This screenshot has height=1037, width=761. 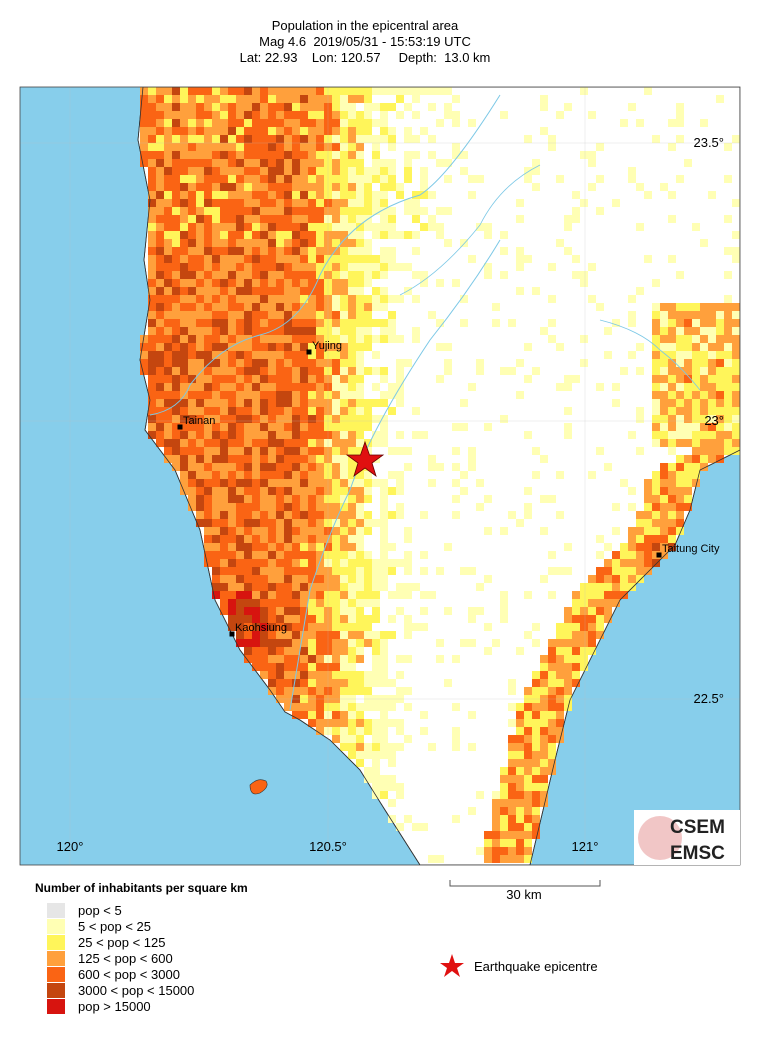 I want to click on city-marker, so click(x=232, y=634).